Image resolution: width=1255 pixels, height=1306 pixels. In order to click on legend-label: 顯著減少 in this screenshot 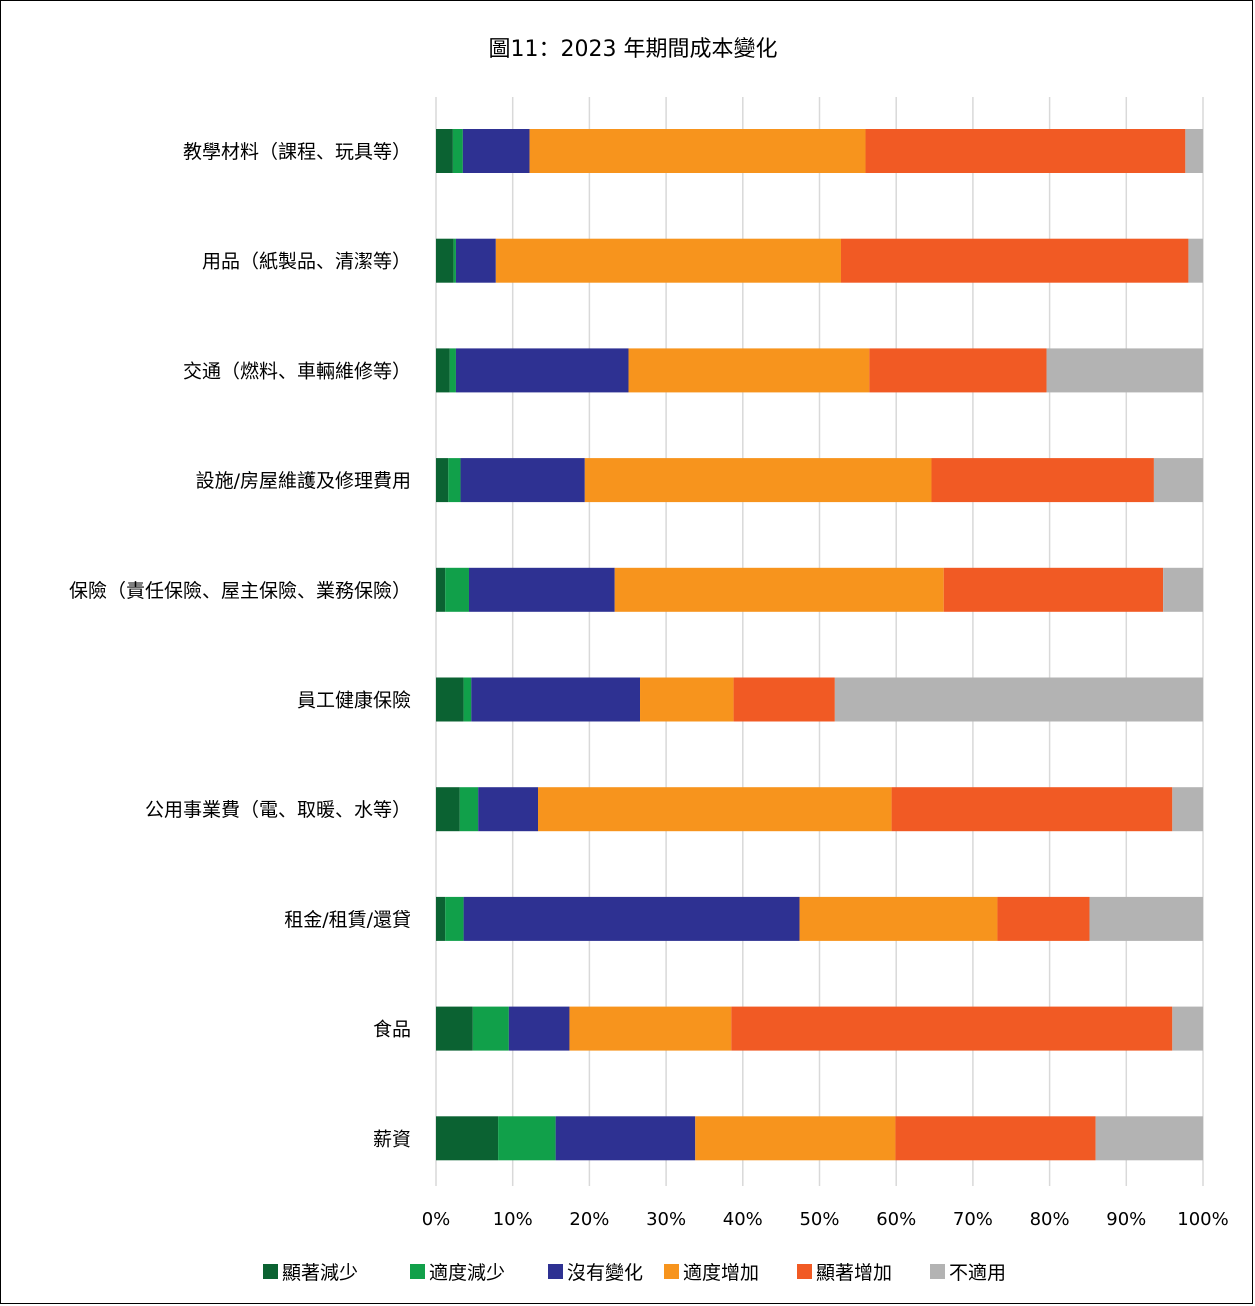, I will do `click(320, 1273)`.